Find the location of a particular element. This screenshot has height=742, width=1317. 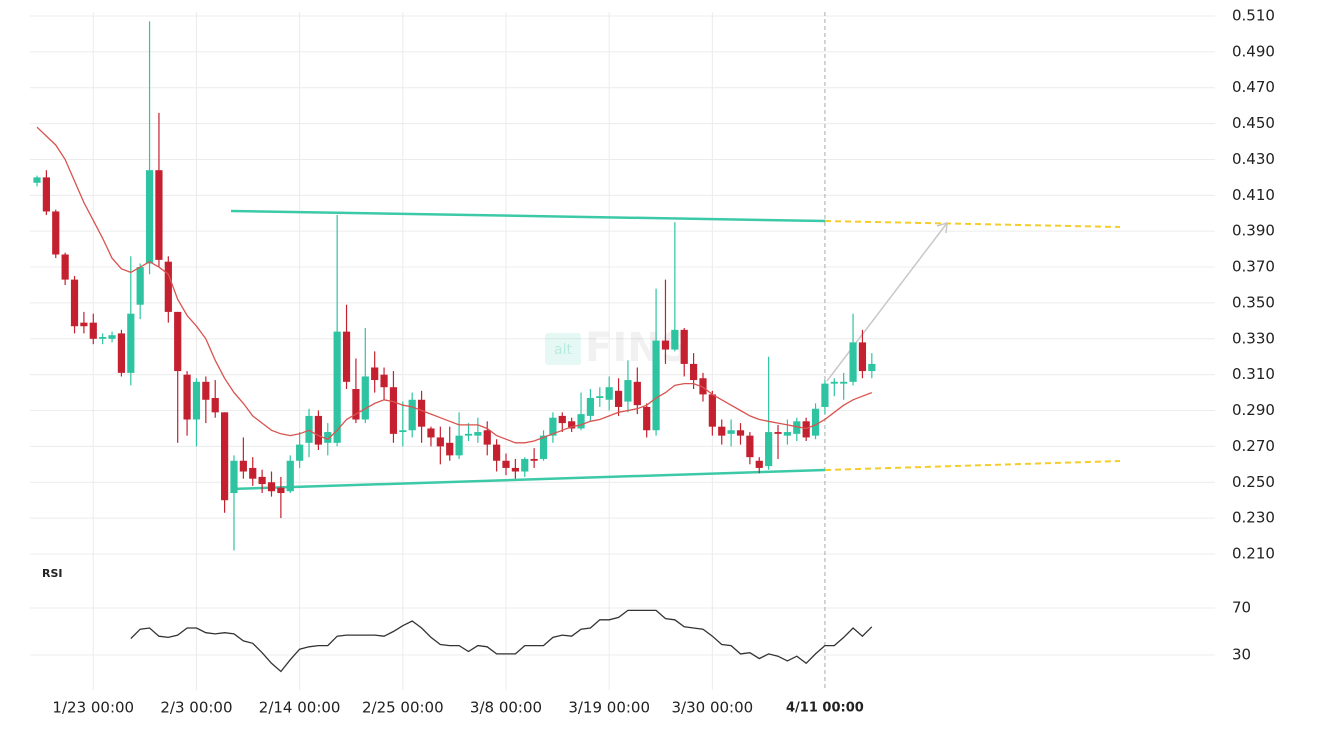

resistance-line is located at coordinates (528, 216).